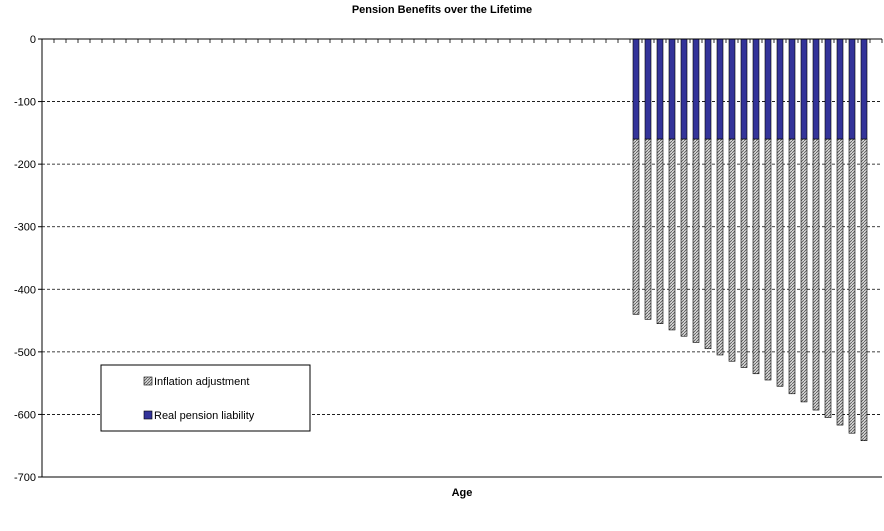 This screenshot has width=884, height=531. What do you see at coordinates (25, 290) in the screenshot?
I see `y-tick-label: -400` at bounding box center [25, 290].